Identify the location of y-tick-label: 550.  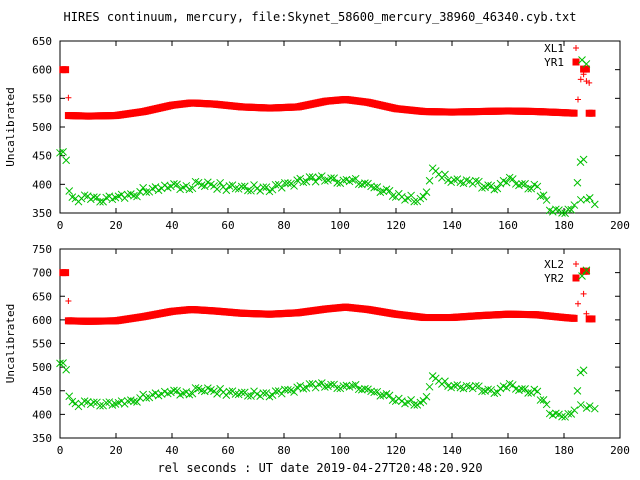
(42, 344).